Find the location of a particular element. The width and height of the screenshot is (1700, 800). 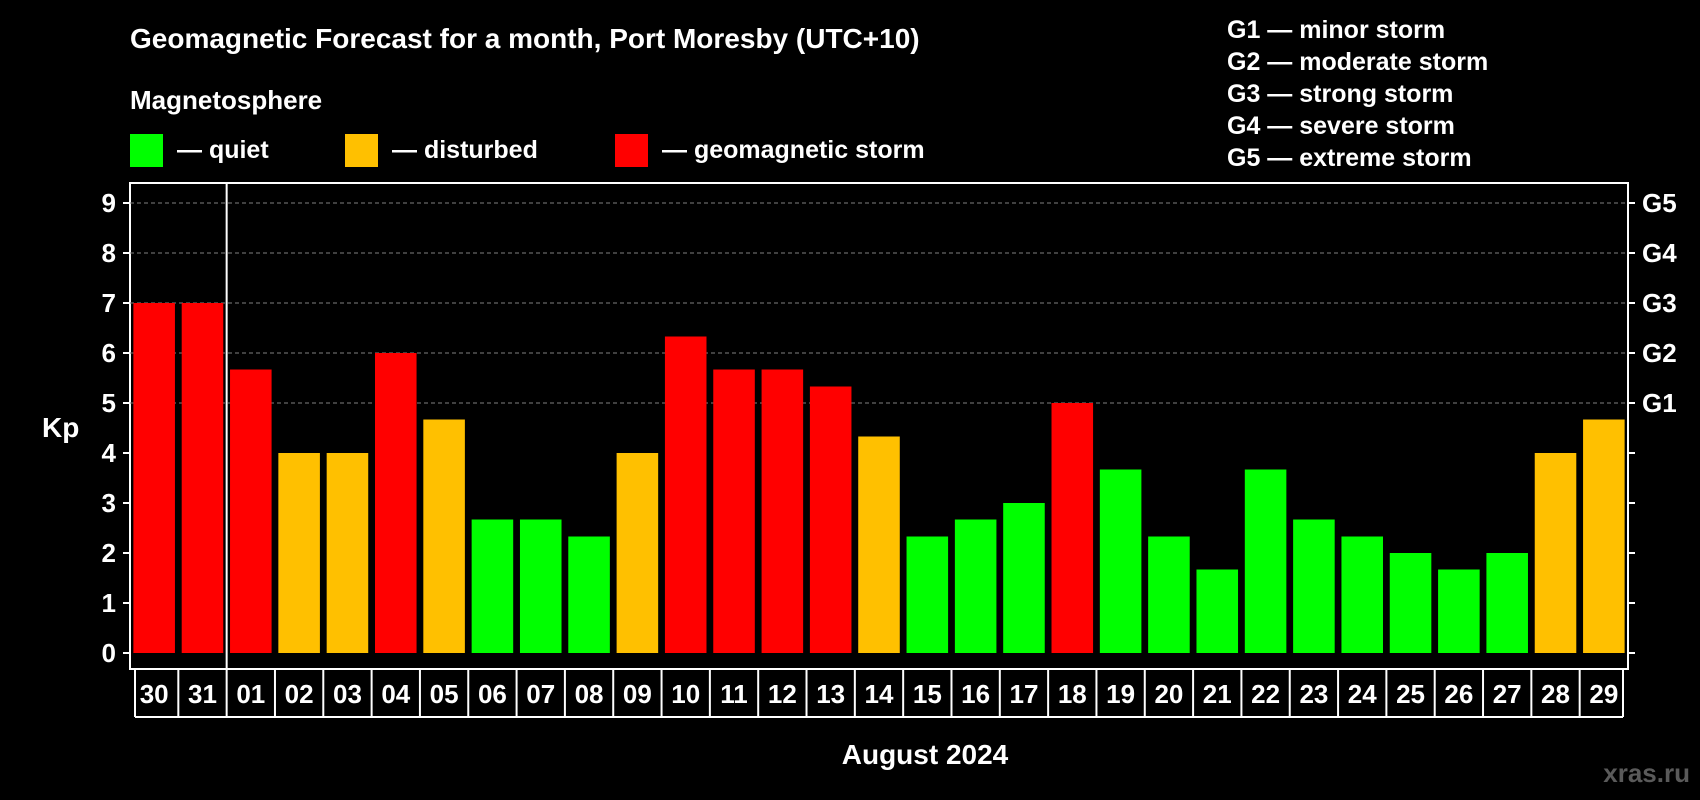

g-legend-item: G4 — severe storm is located at coordinates (1341, 126).